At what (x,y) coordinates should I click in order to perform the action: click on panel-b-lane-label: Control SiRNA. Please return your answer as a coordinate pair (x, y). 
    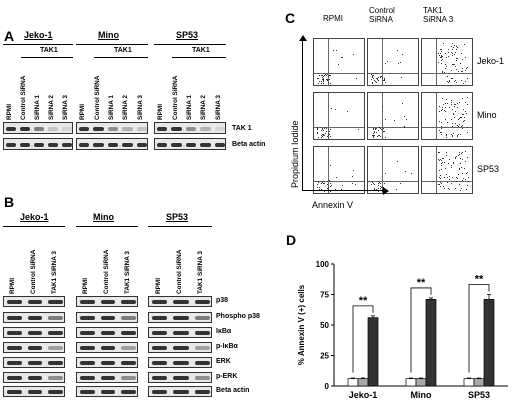
    Looking at the image, I should click on (33, 271).